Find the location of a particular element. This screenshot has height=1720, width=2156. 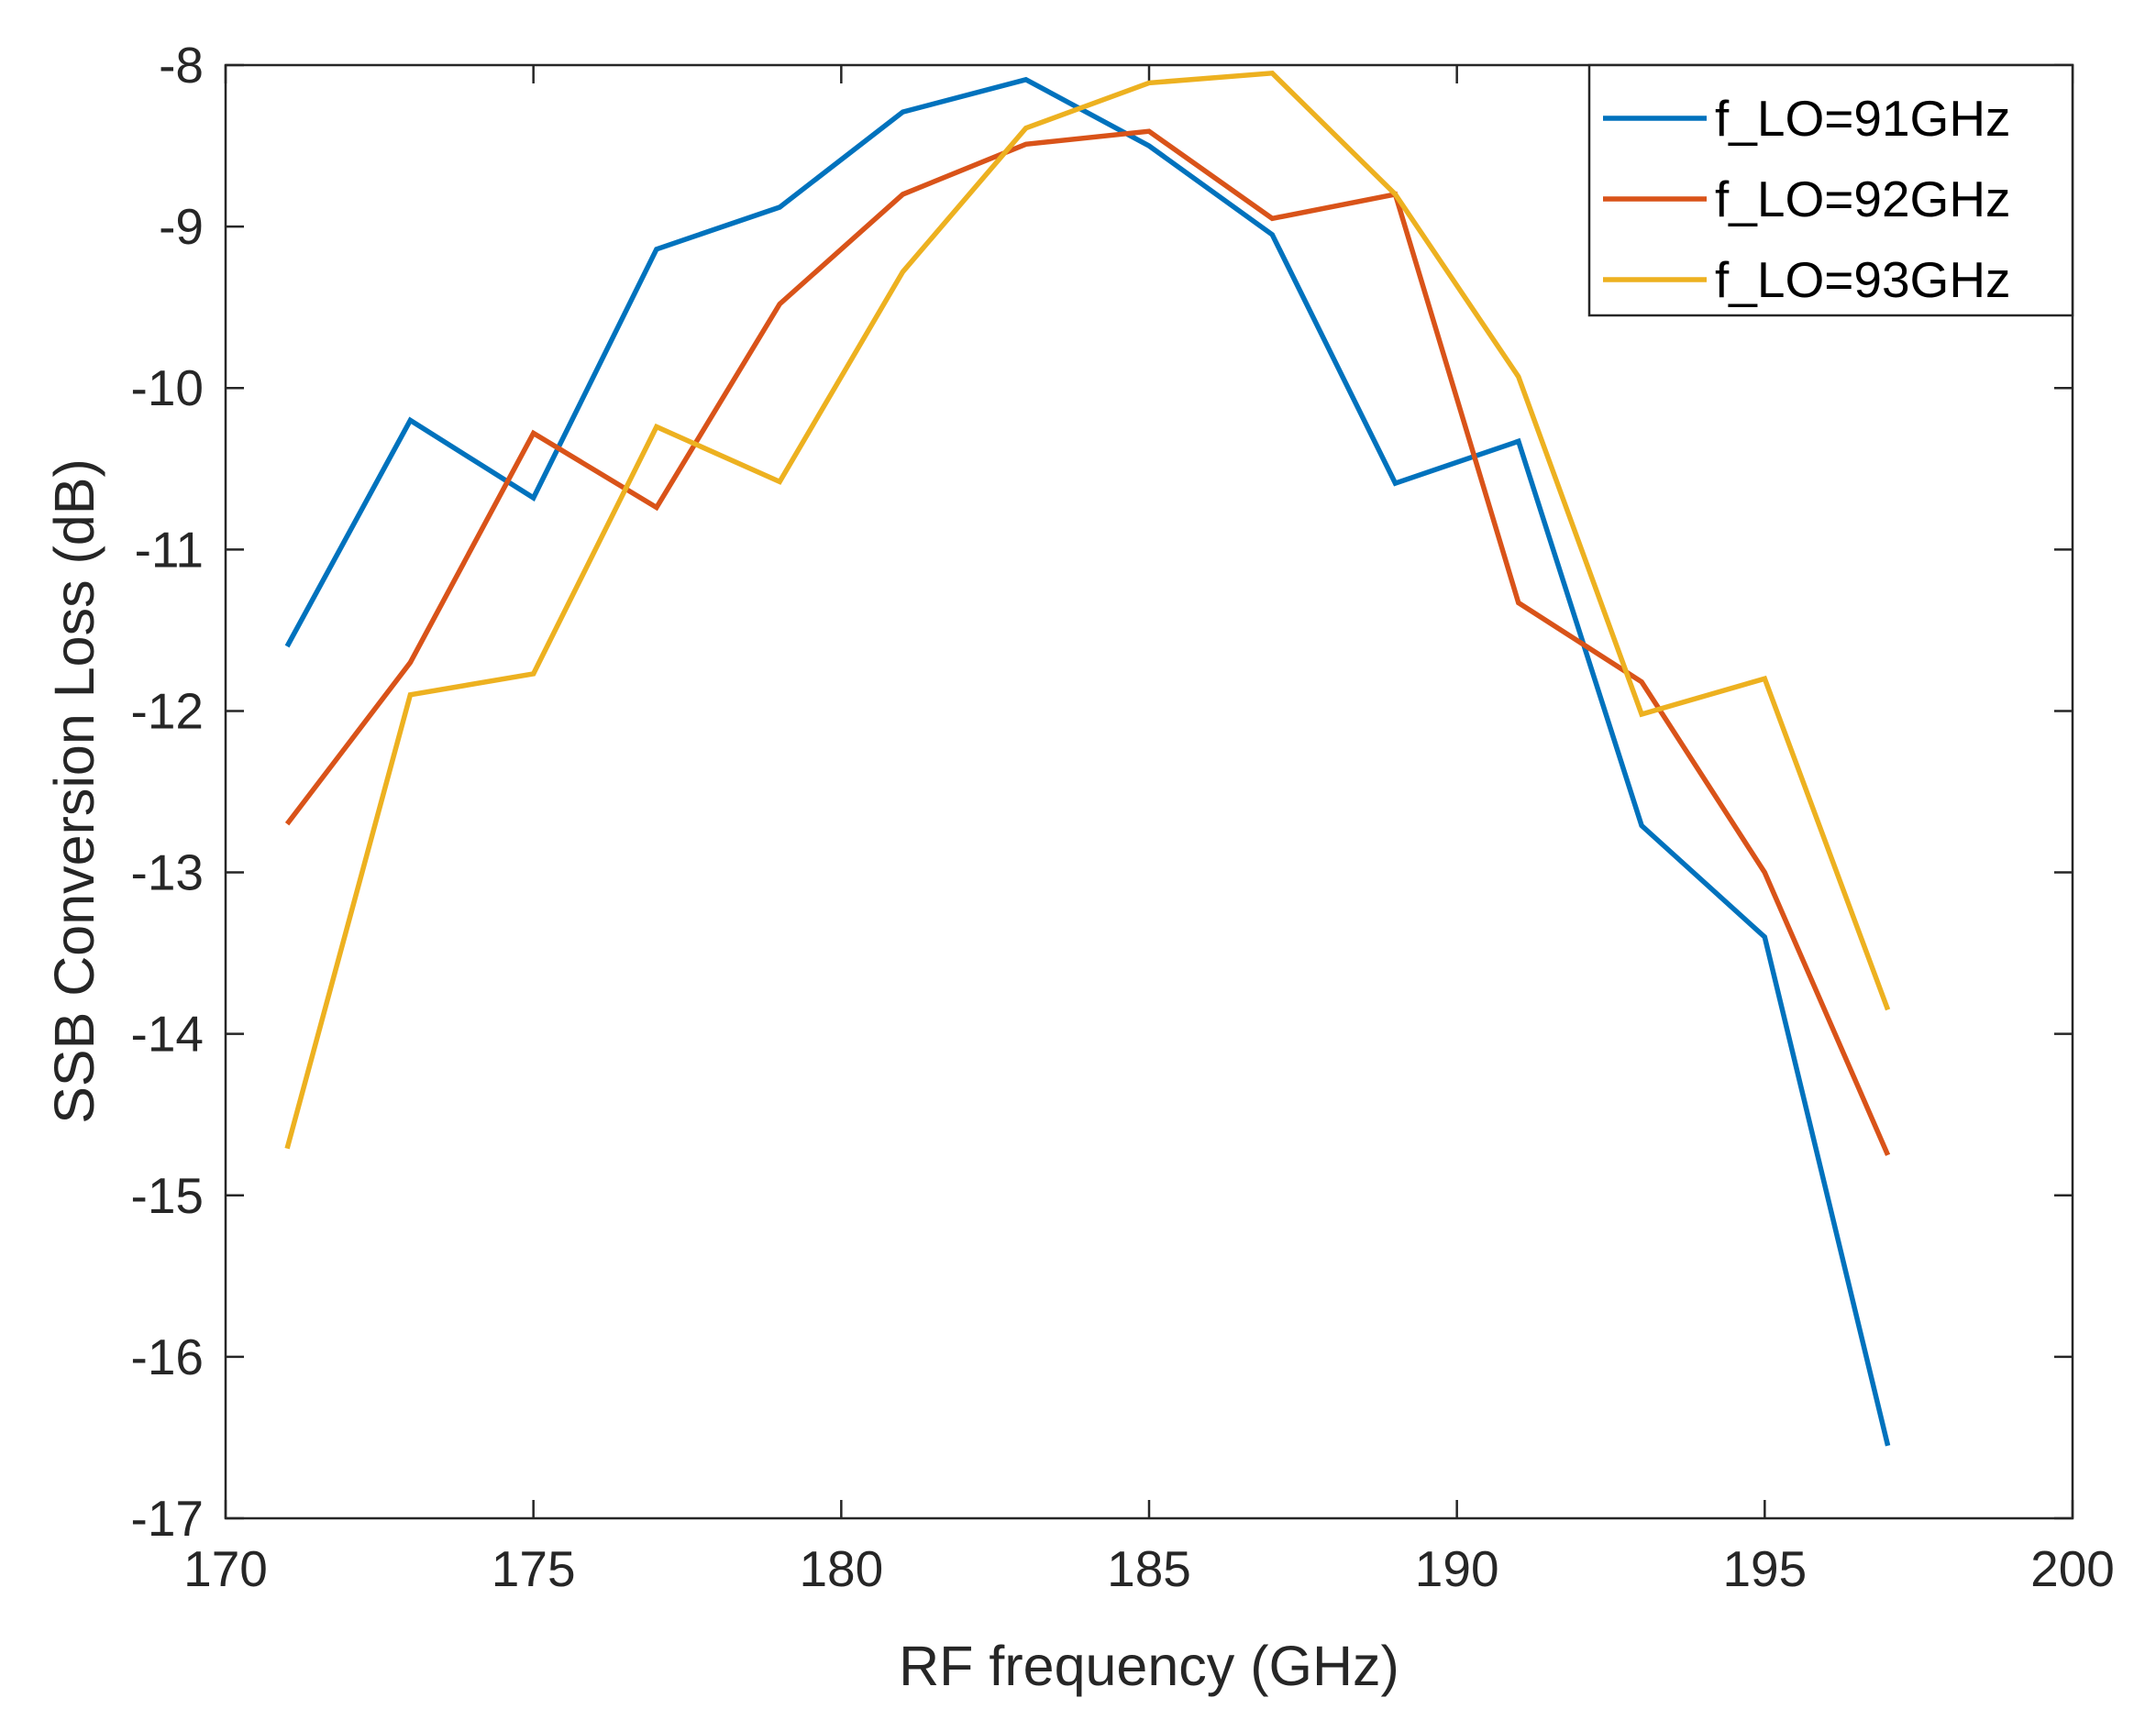

legend-label: f_LO=93GHz is located at coordinates (1863, 279).